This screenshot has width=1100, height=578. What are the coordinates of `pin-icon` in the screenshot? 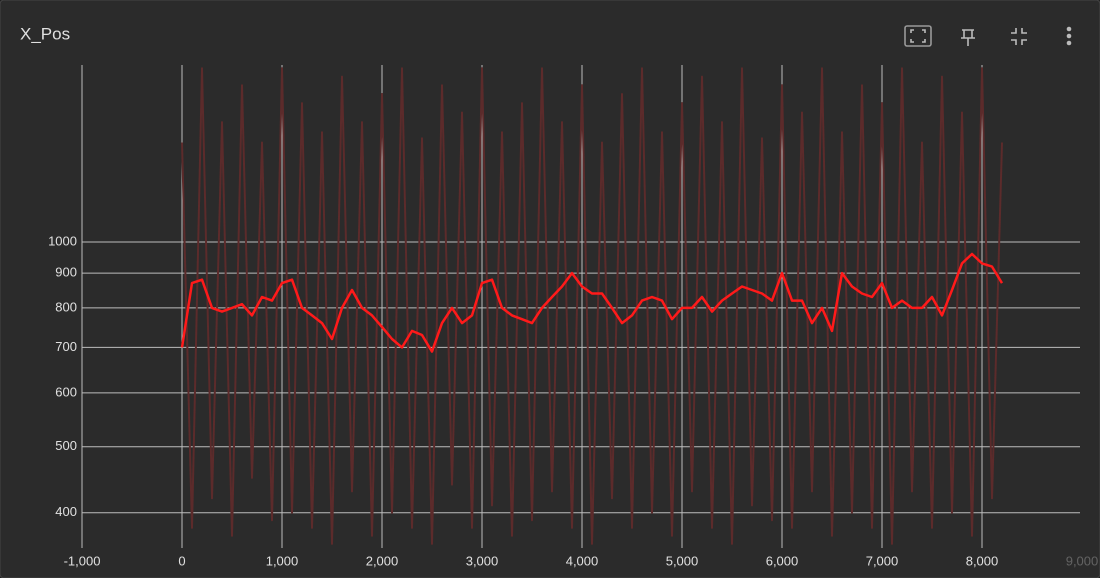 It's located at (968, 37).